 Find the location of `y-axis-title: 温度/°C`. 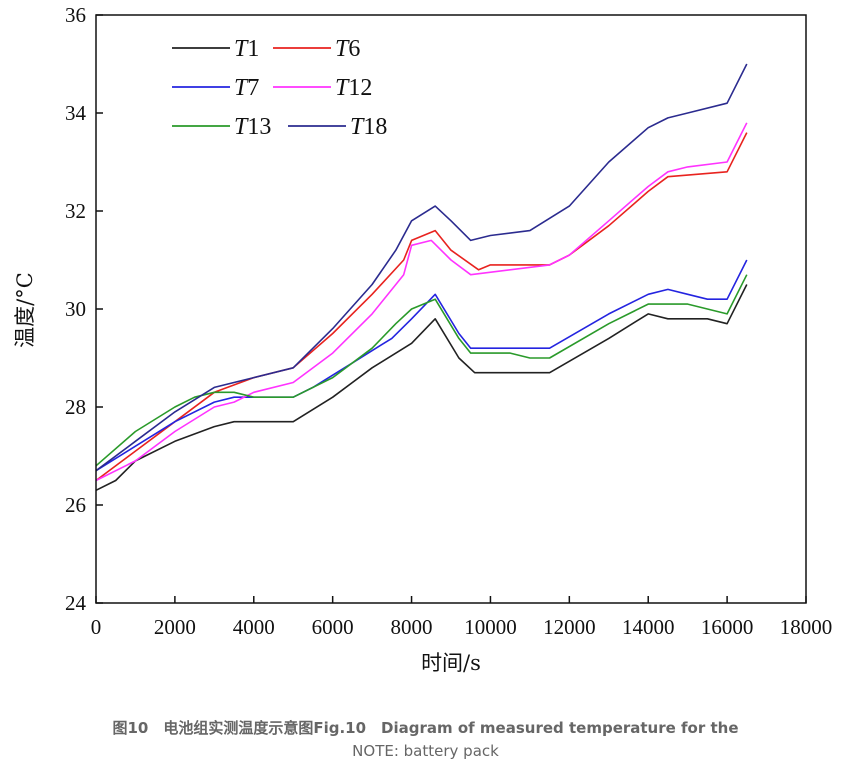

y-axis-title: 温度/°C is located at coordinates (25, 310).